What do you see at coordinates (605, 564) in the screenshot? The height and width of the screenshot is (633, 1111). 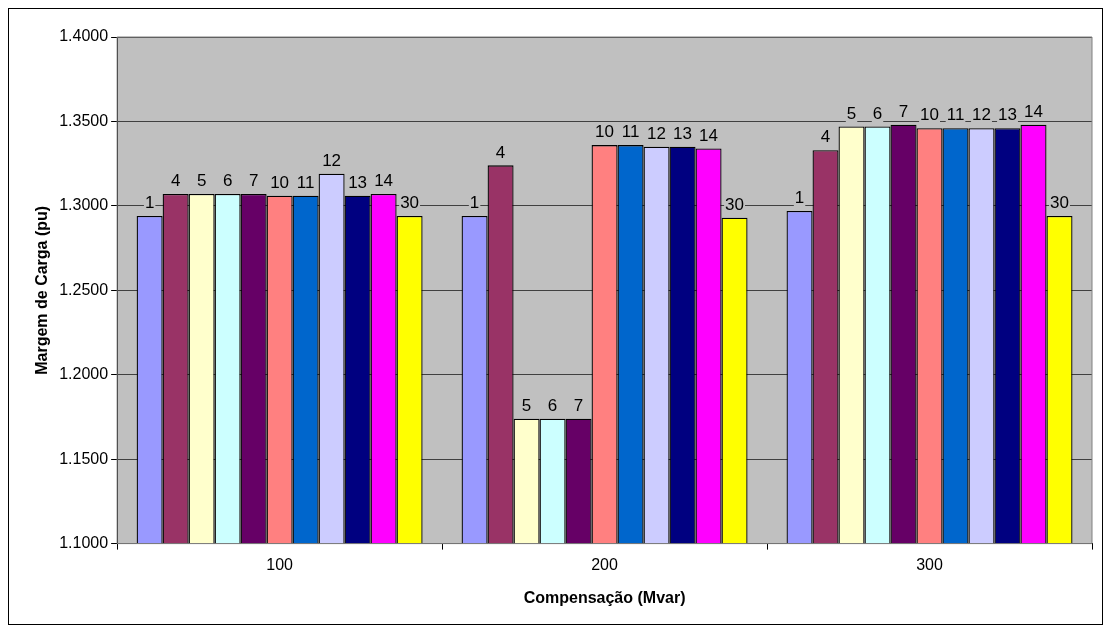 I see `x-tick-label: 200` at bounding box center [605, 564].